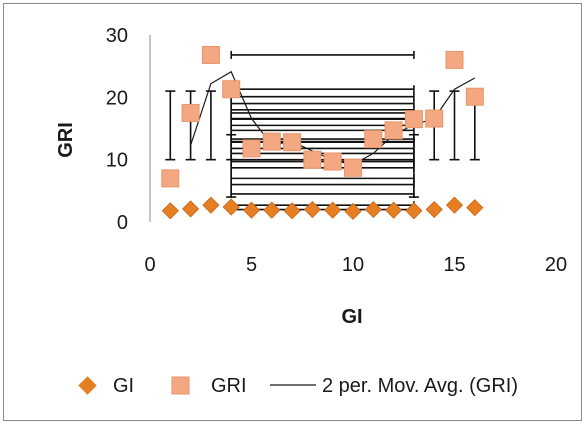 The width and height of the screenshot is (587, 426). Describe the element at coordinates (117, 98) in the screenshot. I see `y-tick-label: 20` at that location.